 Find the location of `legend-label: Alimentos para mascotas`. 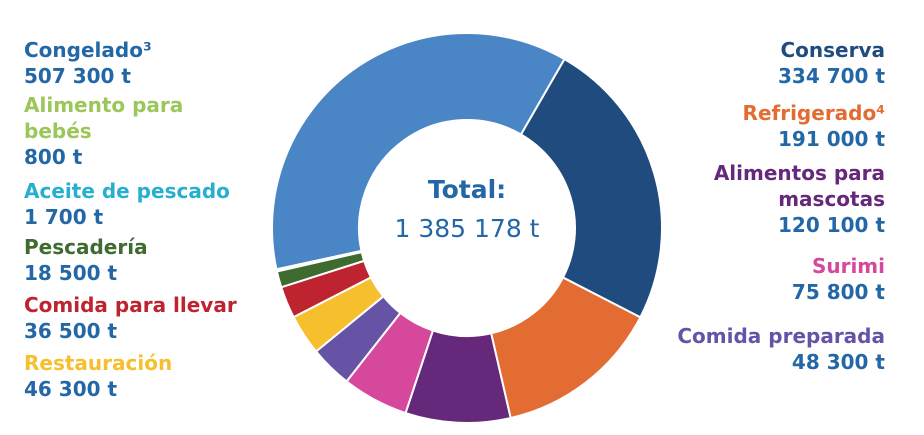

legend-label: Alimentos para mascotas is located at coordinates (799, 186).